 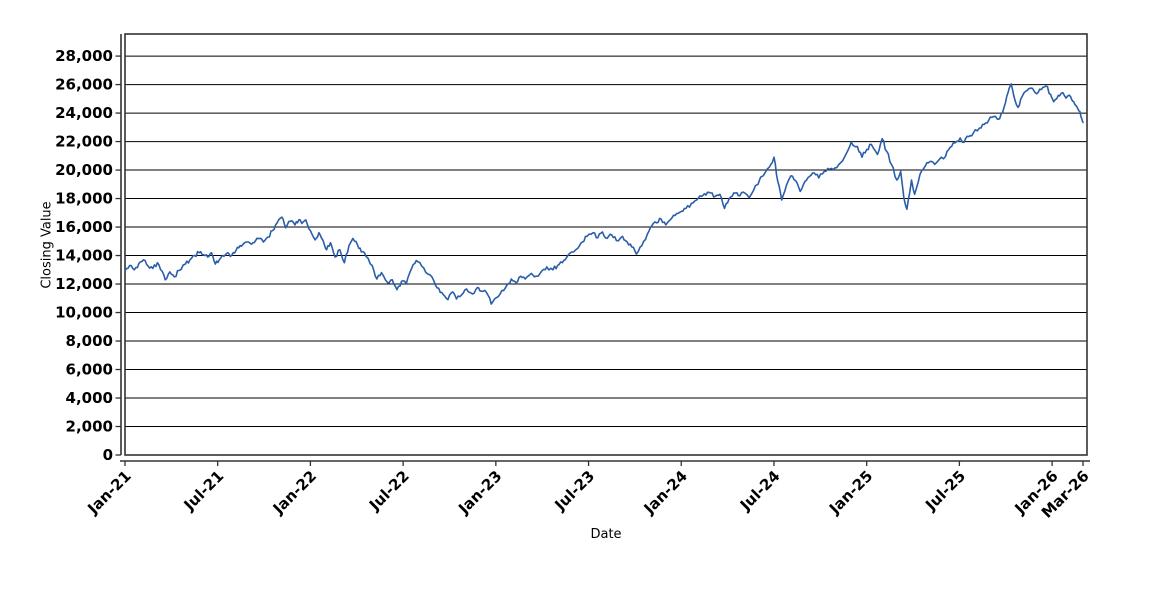 What do you see at coordinates (89, 427) in the screenshot?
I see `y-tick-label: 2,000` at bounding box center [89, 427].